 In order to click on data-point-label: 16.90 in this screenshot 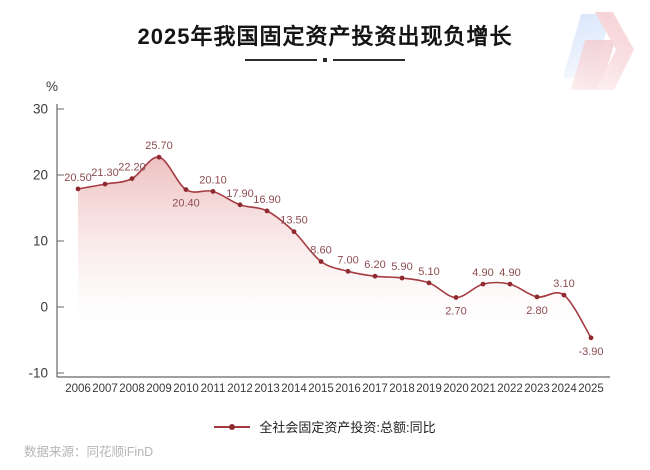, I will do `click(267, 200)`.